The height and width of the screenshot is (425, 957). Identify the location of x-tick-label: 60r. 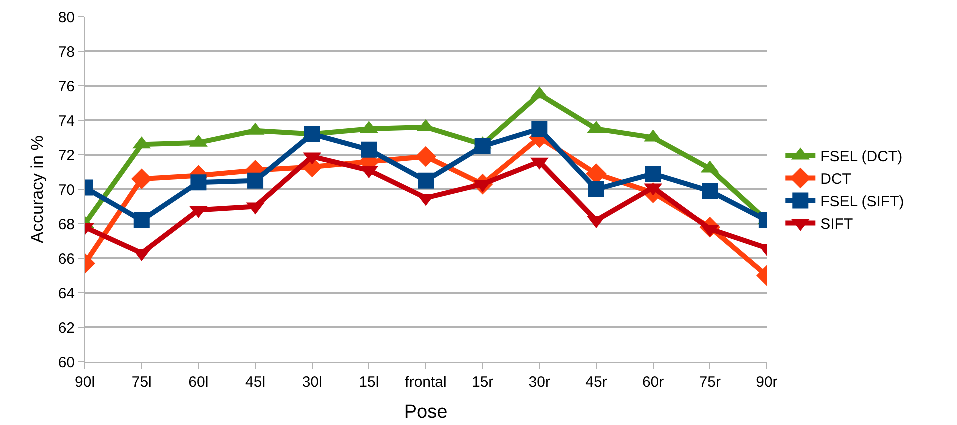
(653, 382).